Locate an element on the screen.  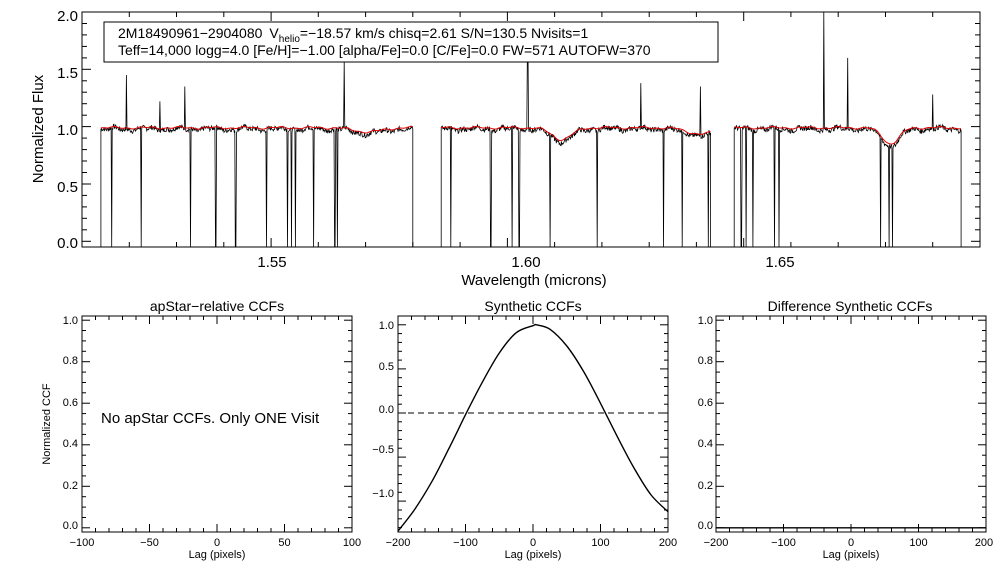
synthetic-y-tick-label: −1.0 is located at coordinates (383, 494).